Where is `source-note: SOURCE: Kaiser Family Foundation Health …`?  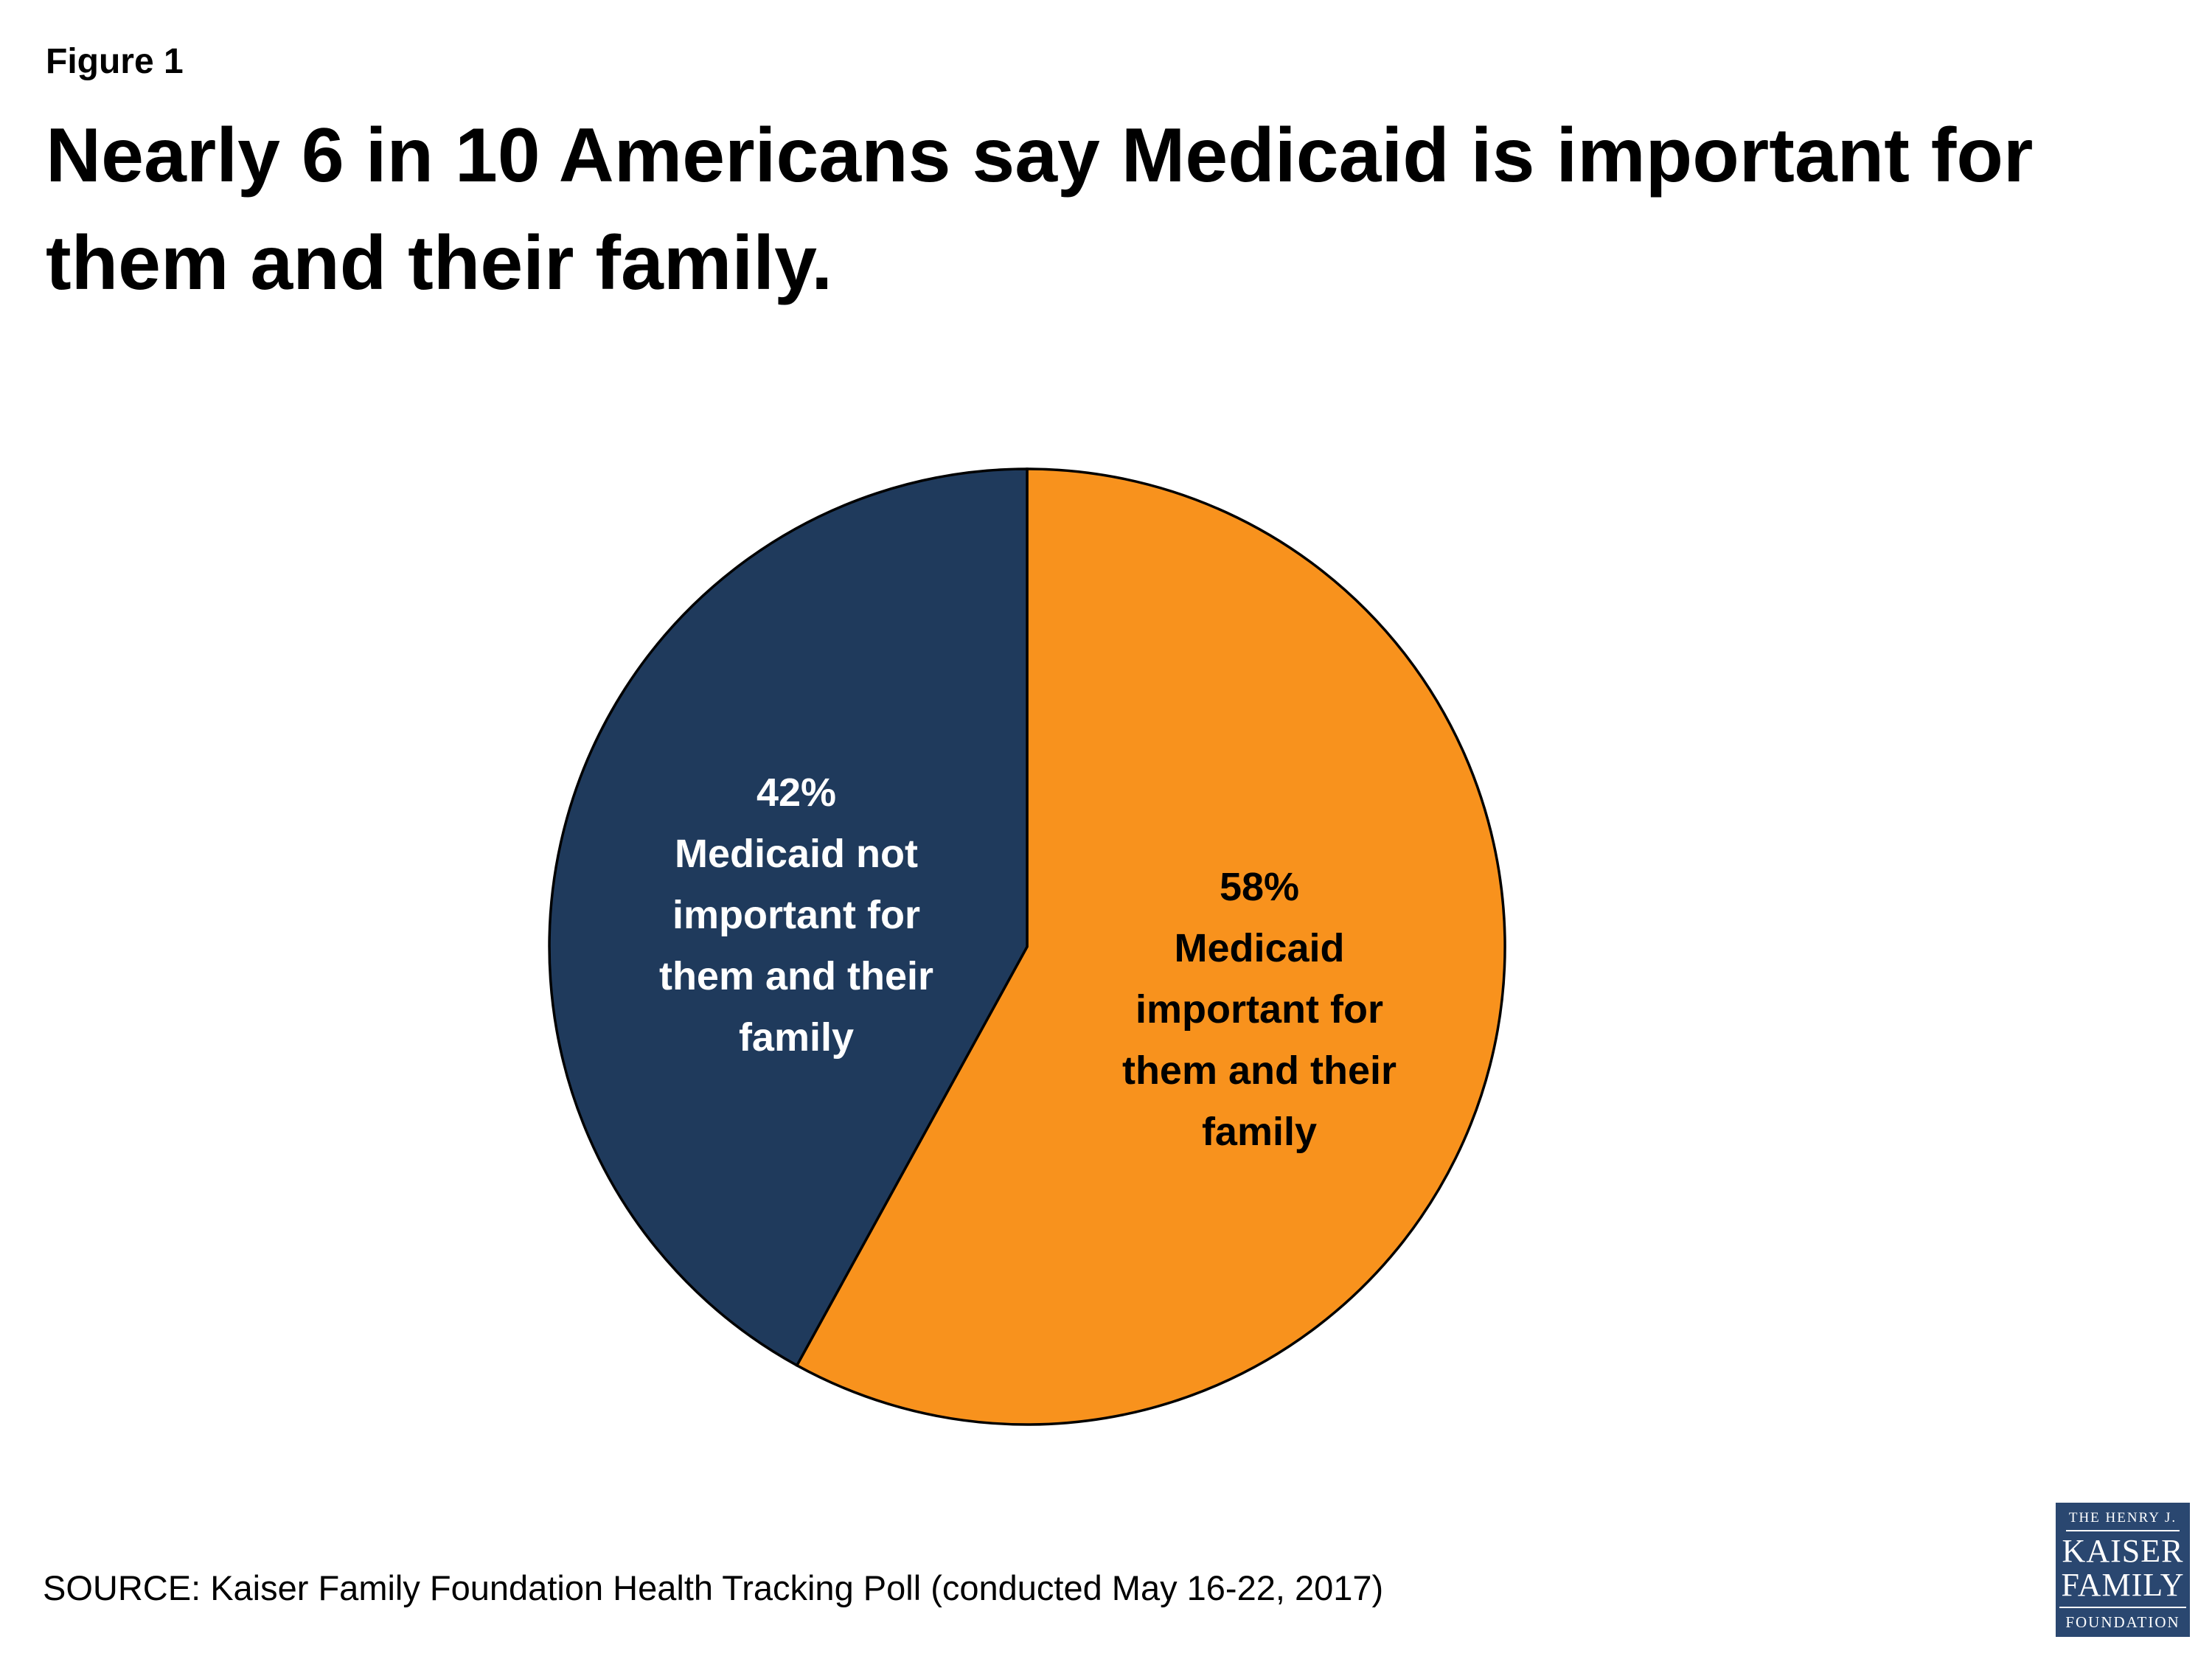
source-note: SOURCE: Kaiser Family Foundation Health … is located at coordinates (713, 1587).